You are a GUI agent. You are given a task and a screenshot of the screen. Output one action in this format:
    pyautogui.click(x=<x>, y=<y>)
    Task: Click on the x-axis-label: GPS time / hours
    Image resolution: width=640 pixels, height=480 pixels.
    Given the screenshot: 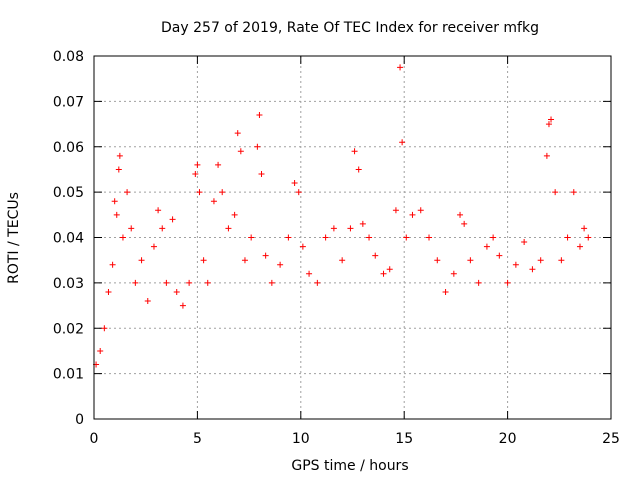 What is the action you would take?
    pyautogui.click(x=349, y=466)
    